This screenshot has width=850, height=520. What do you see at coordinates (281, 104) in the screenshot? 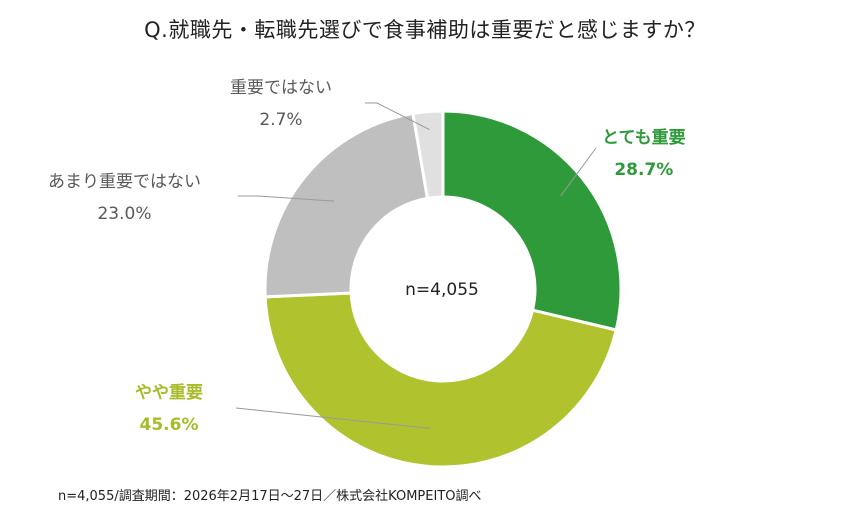
I see `label-not-important: 重要ではない 2.7%` at bounding box center [281, 104].